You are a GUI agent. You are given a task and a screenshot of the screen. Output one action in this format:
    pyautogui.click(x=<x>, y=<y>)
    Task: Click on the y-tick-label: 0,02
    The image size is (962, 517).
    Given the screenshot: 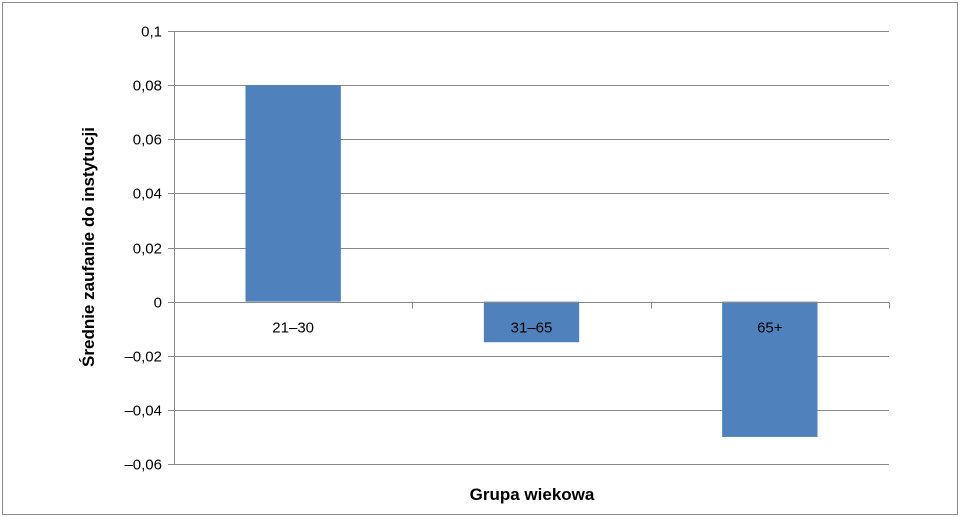 What is the action you would take?
    pyautogui.click(x=147, y=249)
    